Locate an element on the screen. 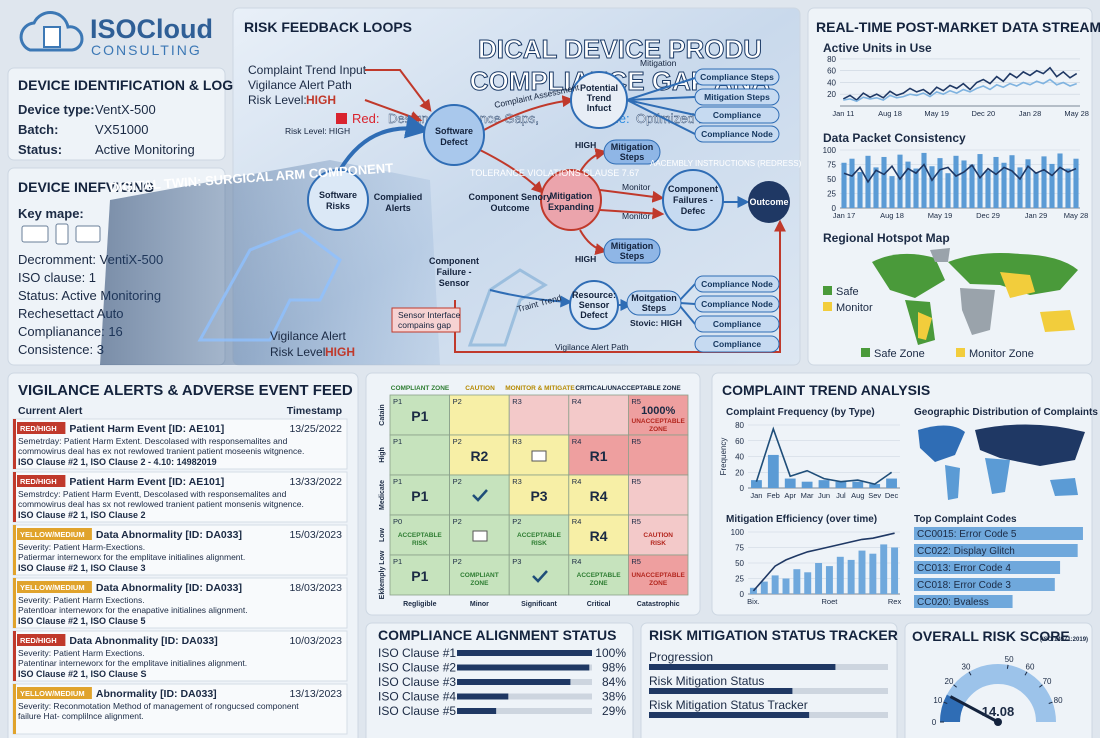  gauge-tick-label: 80 is located at coordinates (1058, 700).